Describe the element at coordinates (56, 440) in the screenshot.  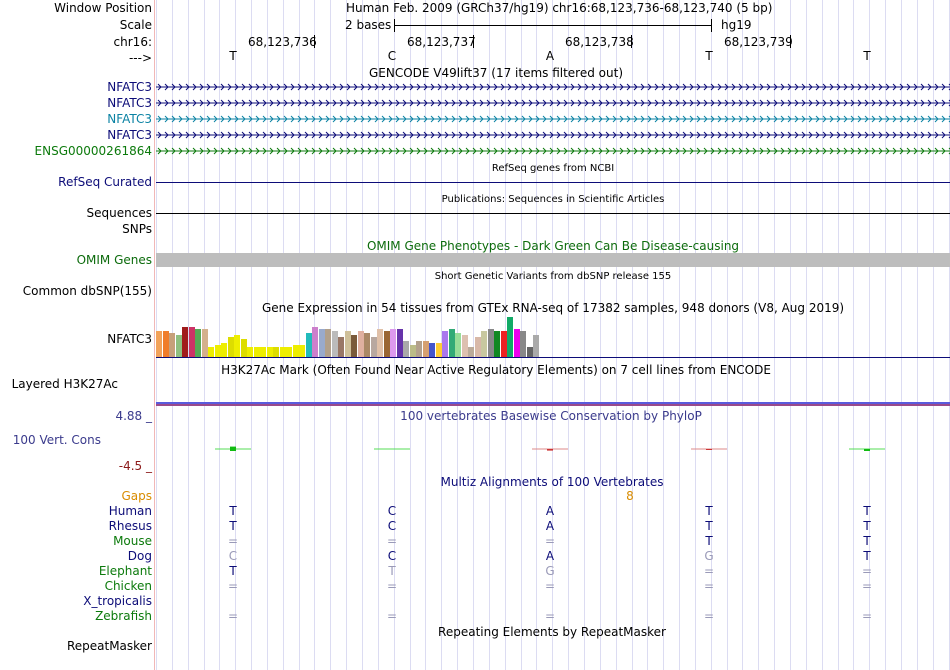
I see `phylop-track-label: 100 Vert. Cons` at that location.